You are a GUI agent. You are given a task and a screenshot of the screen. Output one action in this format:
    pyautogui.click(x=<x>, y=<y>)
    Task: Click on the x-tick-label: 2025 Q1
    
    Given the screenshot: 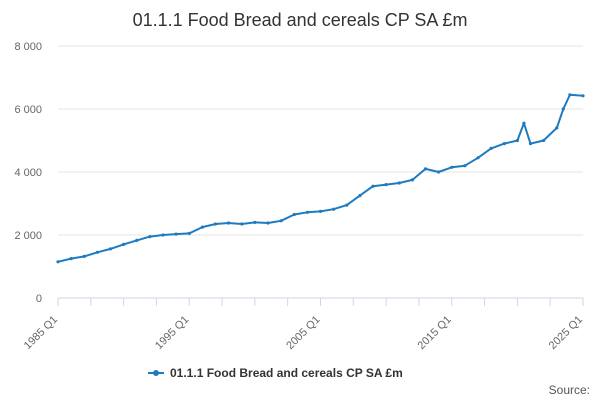 What is the action you would take?
    pyautogui.click(x=566, y=333)
    